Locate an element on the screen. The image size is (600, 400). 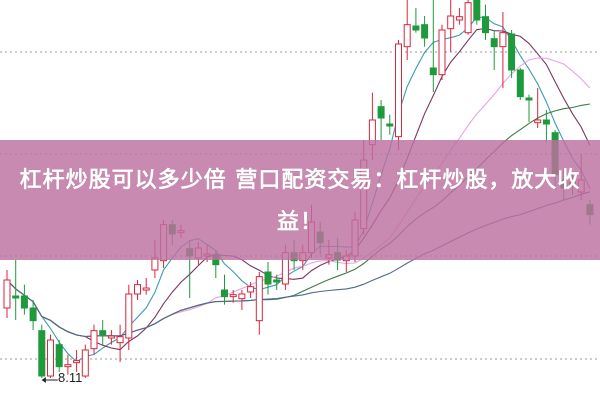
low-price-value: 8.11 is located at coordinates (70, 377).